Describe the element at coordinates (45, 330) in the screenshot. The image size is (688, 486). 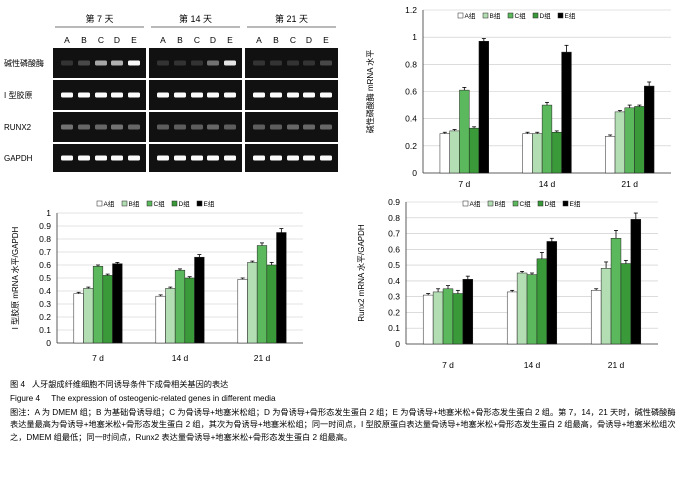
I see `y-tick-label: 0.1` at that location.